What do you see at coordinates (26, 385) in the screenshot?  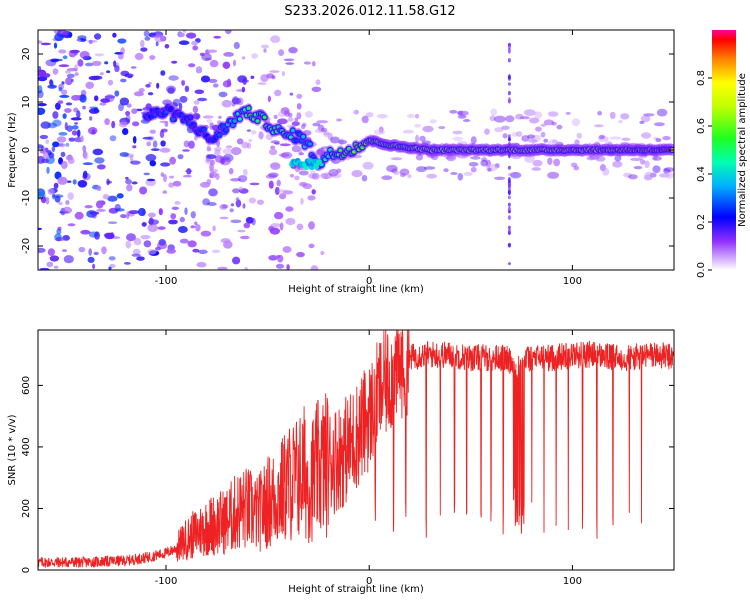 I see `y-tick-label: 600` at bounding box center [26, 385].